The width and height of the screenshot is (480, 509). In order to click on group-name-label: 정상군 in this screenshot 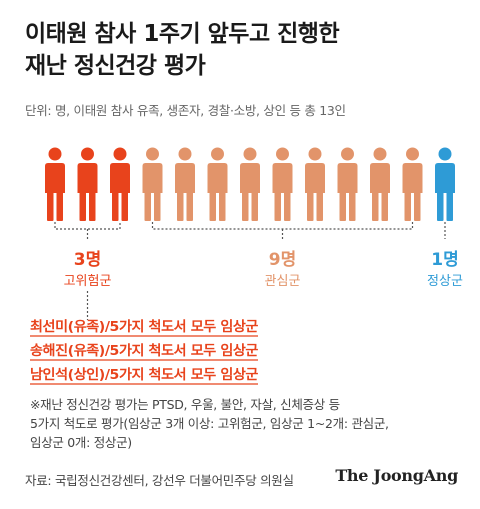, I will do `click(445, 281)`.